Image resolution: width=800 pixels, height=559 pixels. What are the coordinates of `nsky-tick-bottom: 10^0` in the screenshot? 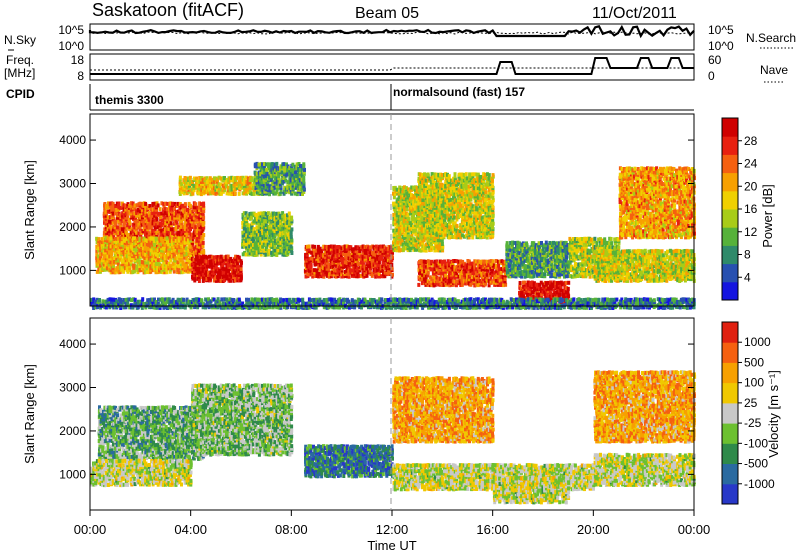 It's located at (71, 46).